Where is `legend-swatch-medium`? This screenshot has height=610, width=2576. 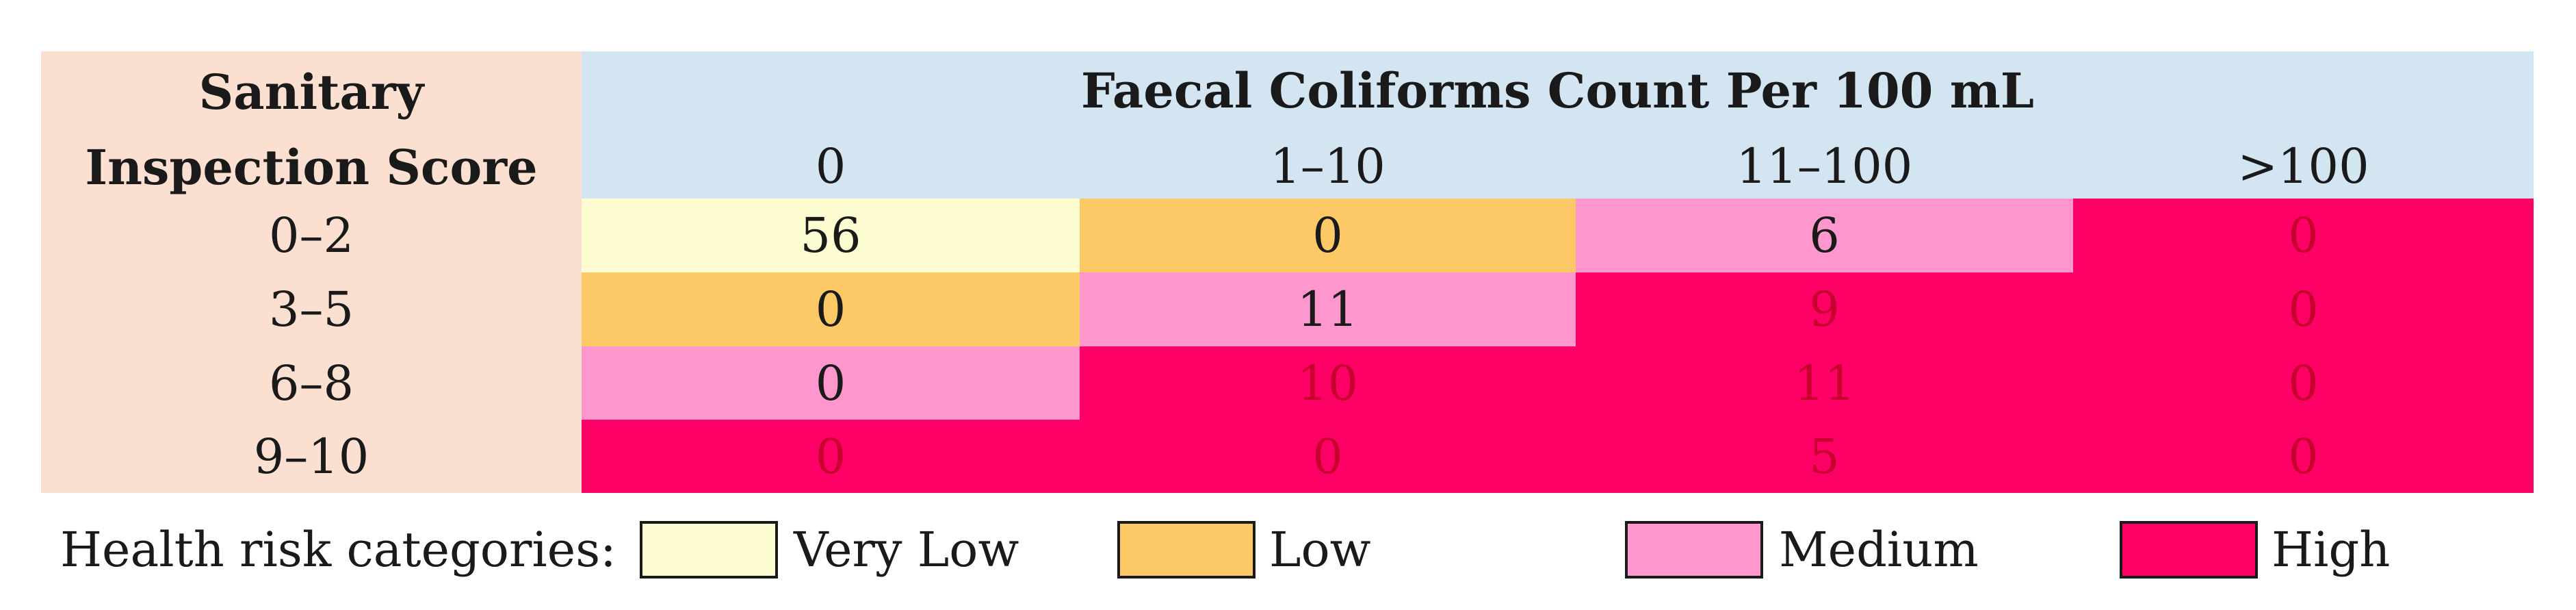
legend-swatch-medium is located at coordinates (1694, 550).